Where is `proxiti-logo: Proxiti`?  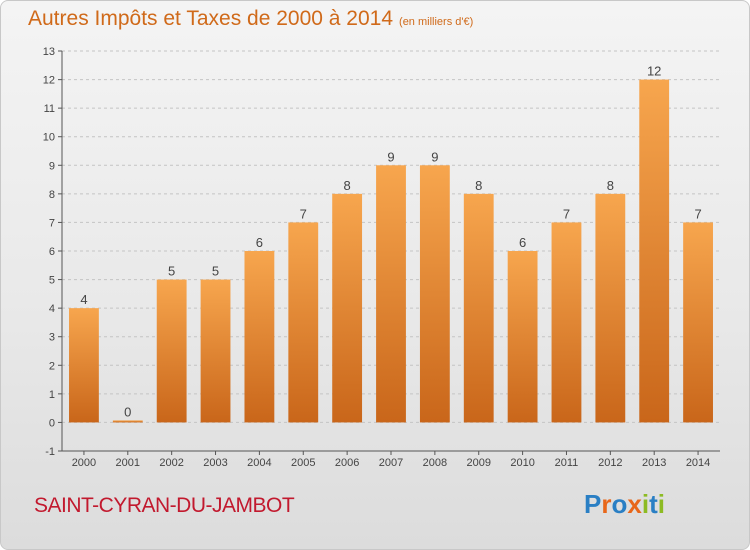
proxiti-logo: Proxiti is located at coordinates (624, 504).